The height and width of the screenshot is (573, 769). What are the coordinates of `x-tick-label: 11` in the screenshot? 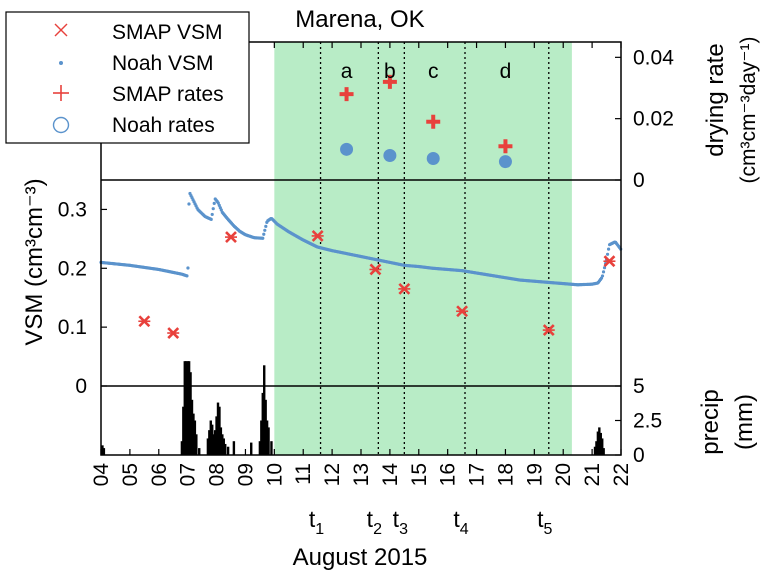 It's located at (303, 474).